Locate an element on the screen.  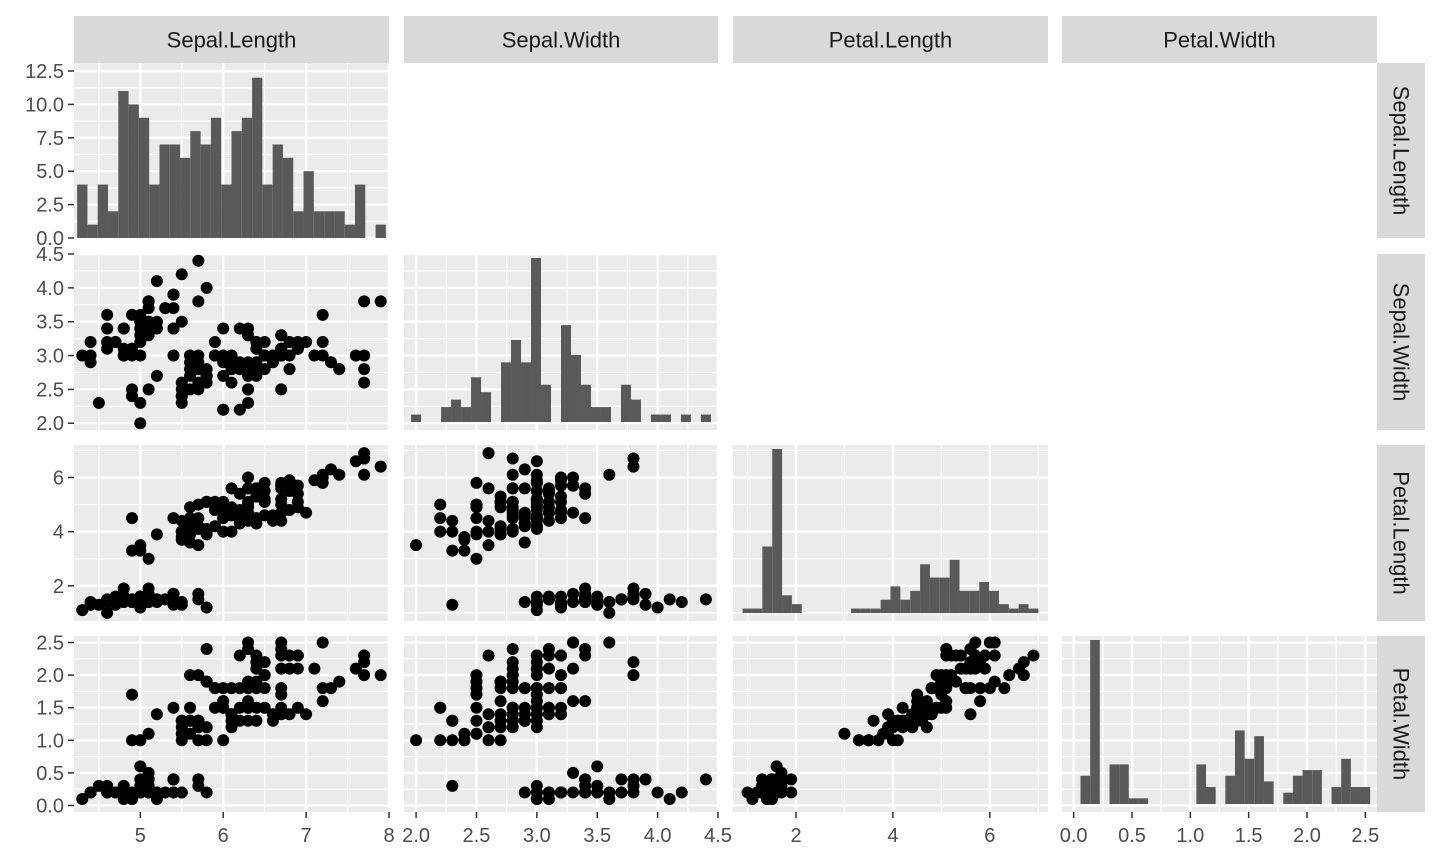
row-strip-label-sepal-length: Sepal.Length is located at coordinates (1401, 151).